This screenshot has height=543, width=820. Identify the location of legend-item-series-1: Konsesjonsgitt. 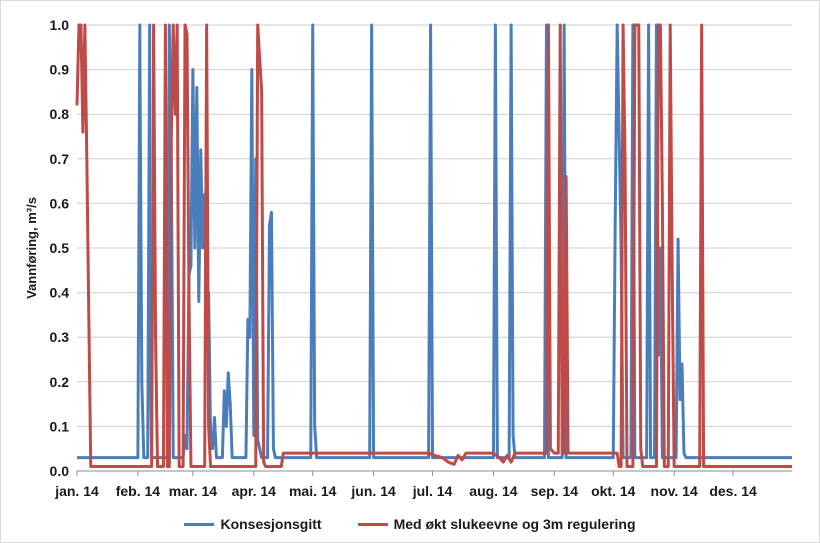
(253, 524).